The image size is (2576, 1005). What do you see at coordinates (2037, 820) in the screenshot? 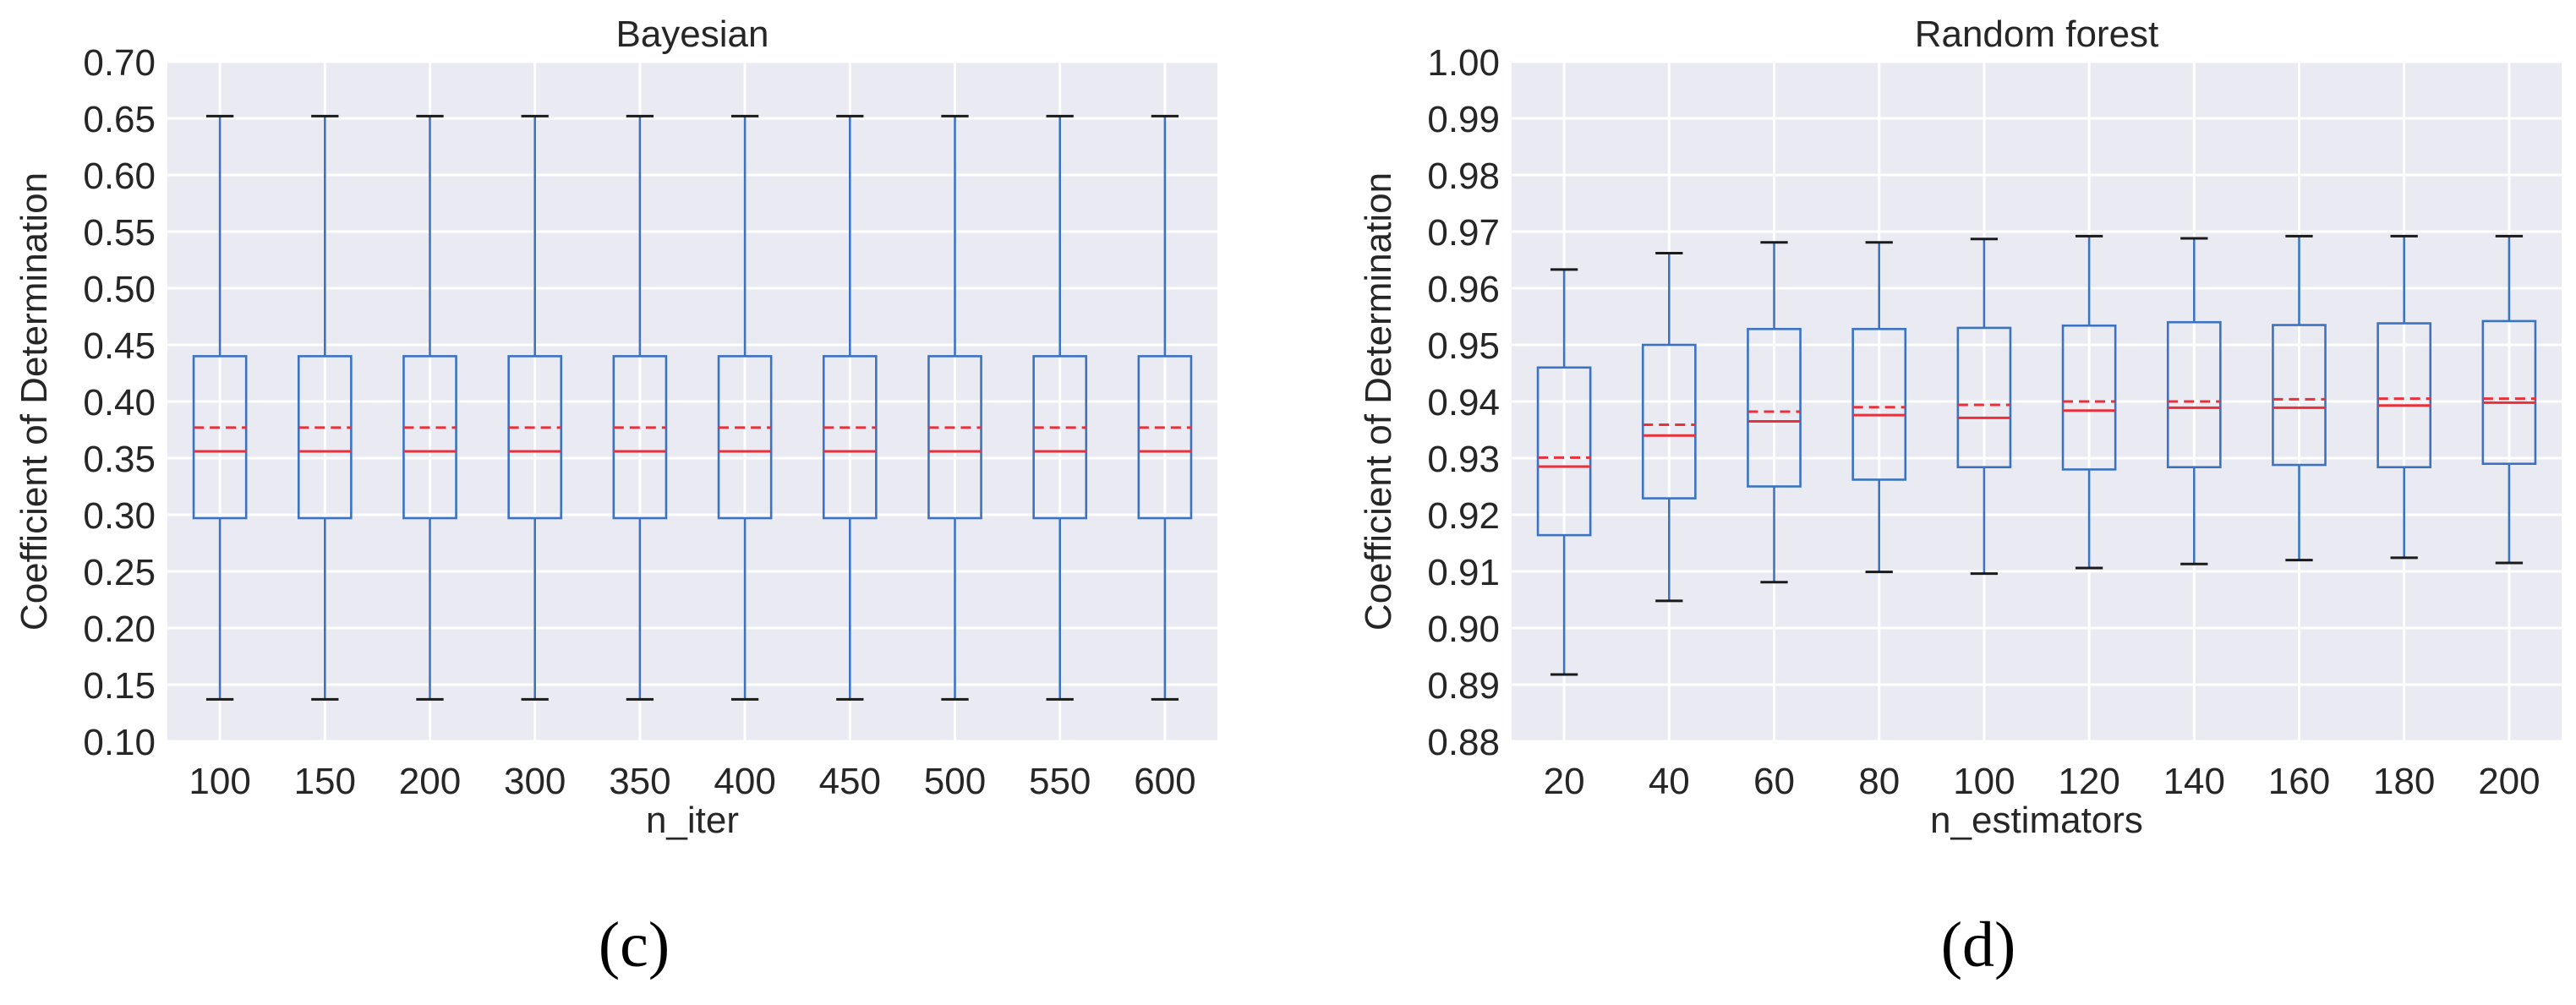
I see `rf-x-axis-label: n_estimators` at bounding box center [2037, 820].